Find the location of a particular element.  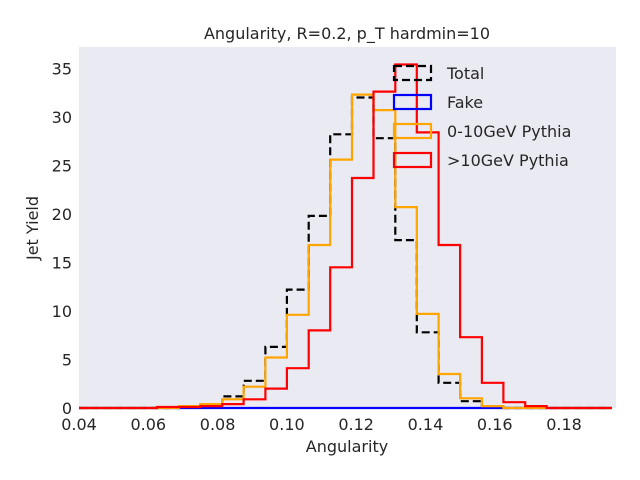

x-tick-label: 0.14 is located at coordinates (426, 424).